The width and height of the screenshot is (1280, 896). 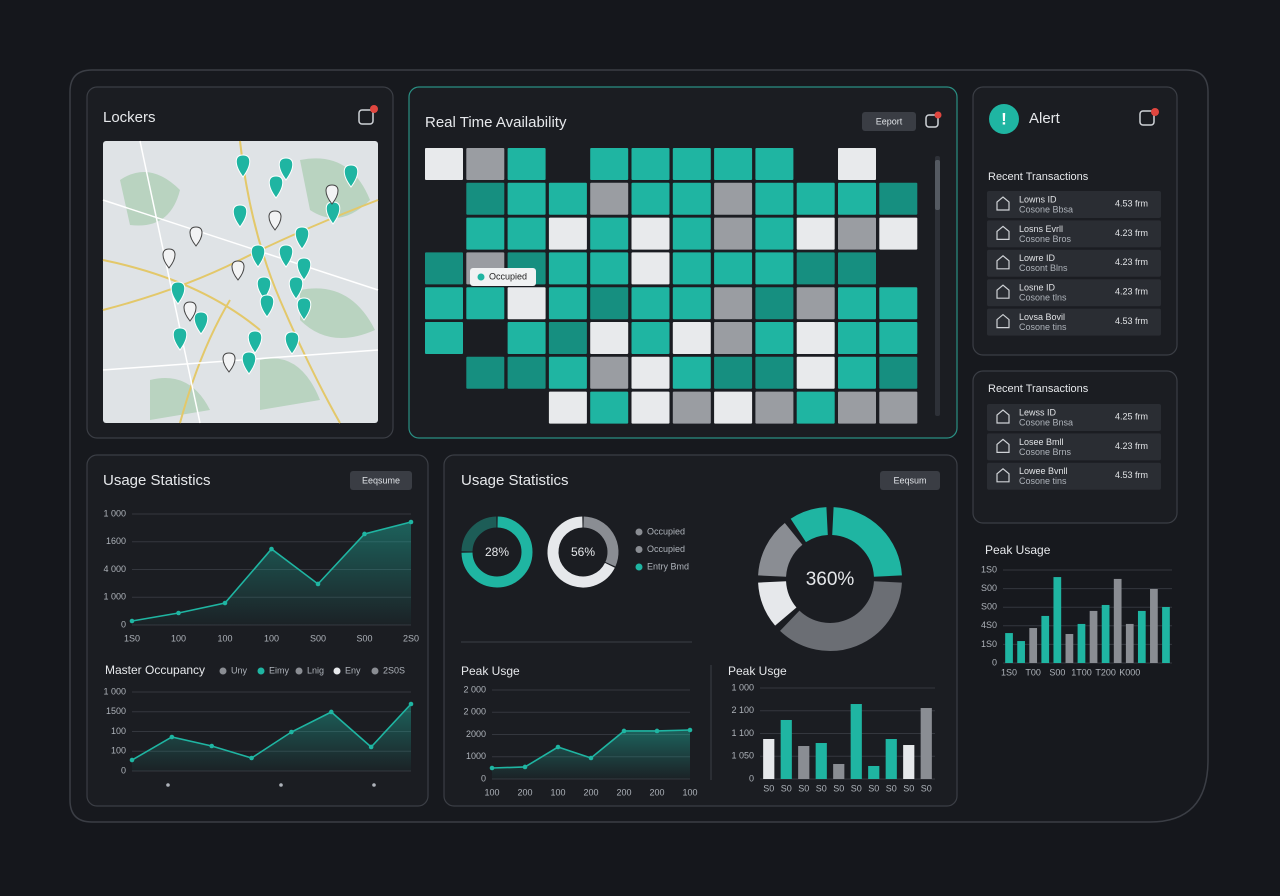 What do you see at coordinates (830, 579) in the screenshot?
I see `donut-center: 360%` at bounding box center [830, 579].